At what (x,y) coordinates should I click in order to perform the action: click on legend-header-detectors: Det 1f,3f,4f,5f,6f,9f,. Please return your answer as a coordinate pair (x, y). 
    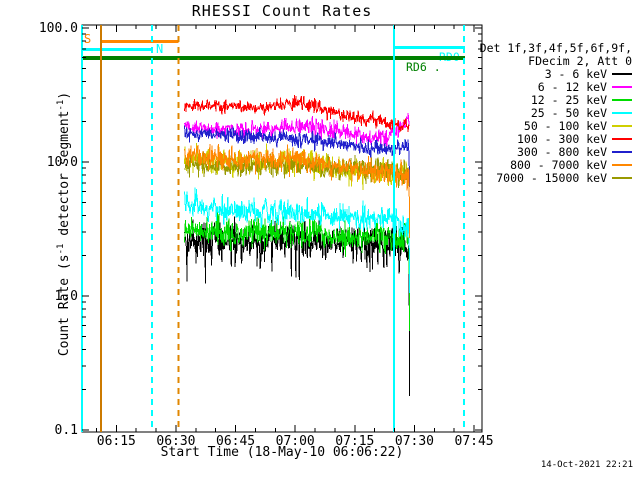
    Looking at the image, I should click on (555, 47).